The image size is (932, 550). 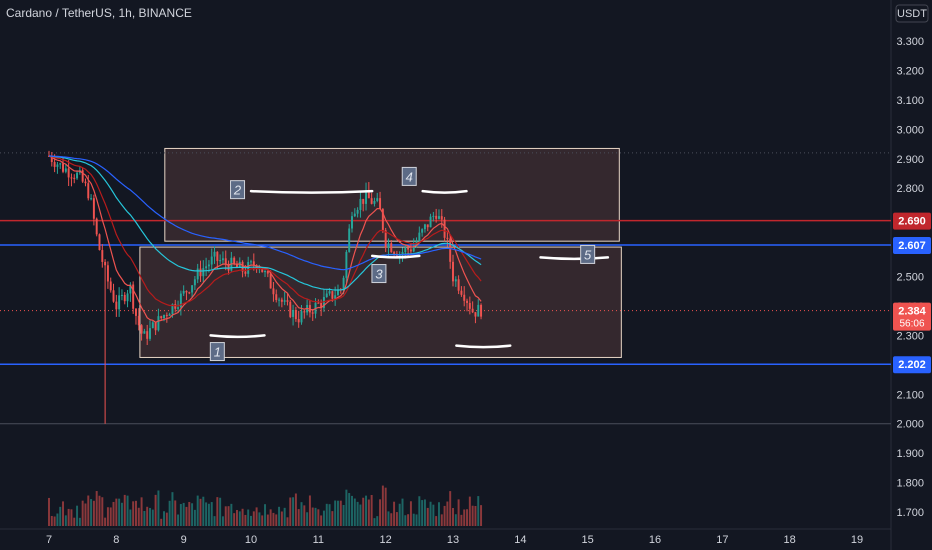 I want to click on x-tick-label: 7, so click(x=49, y=540).